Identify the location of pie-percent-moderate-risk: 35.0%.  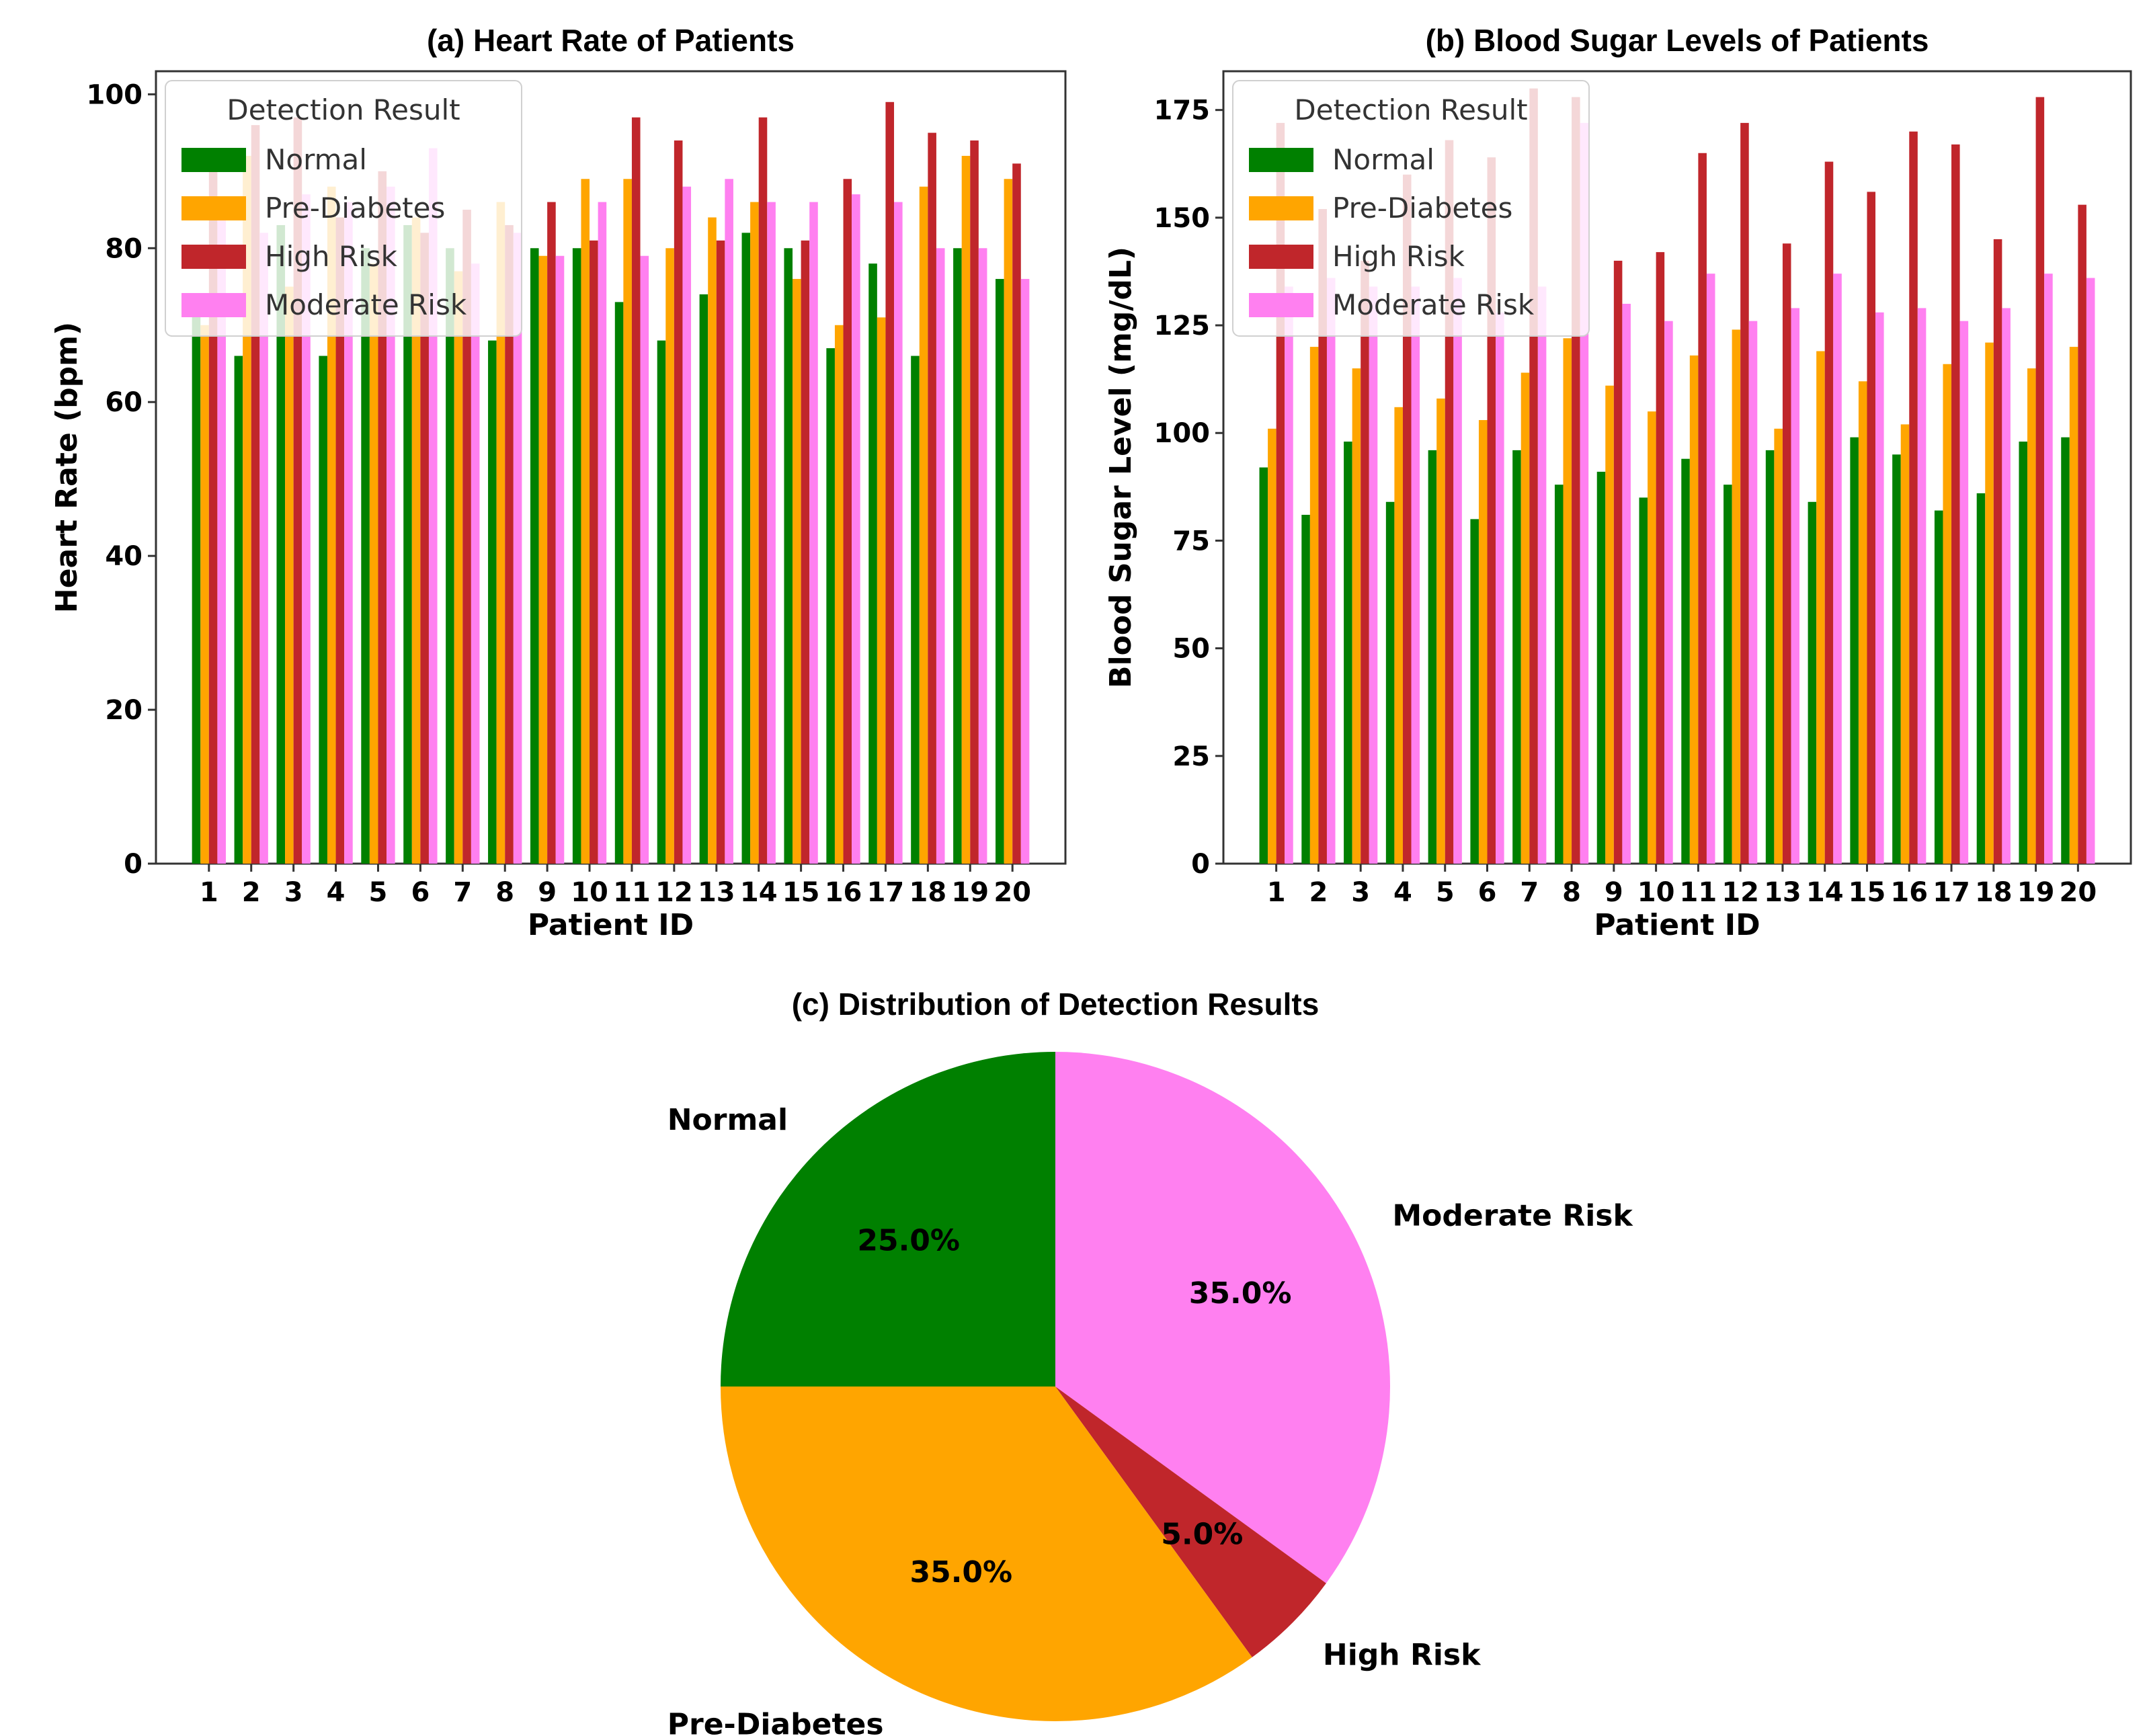
(1240, 1293).